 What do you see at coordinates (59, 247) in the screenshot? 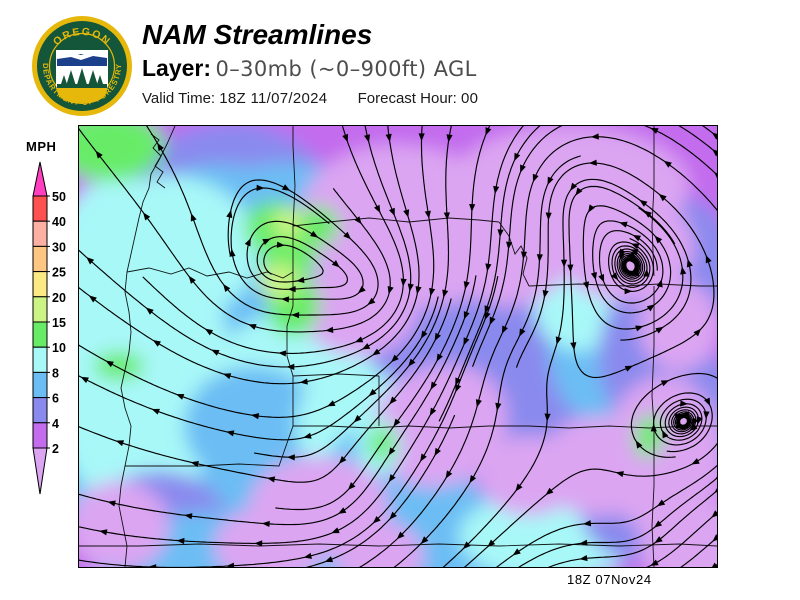
I see `colorbar-tick-label: 30` at bounding box center [59, 247].